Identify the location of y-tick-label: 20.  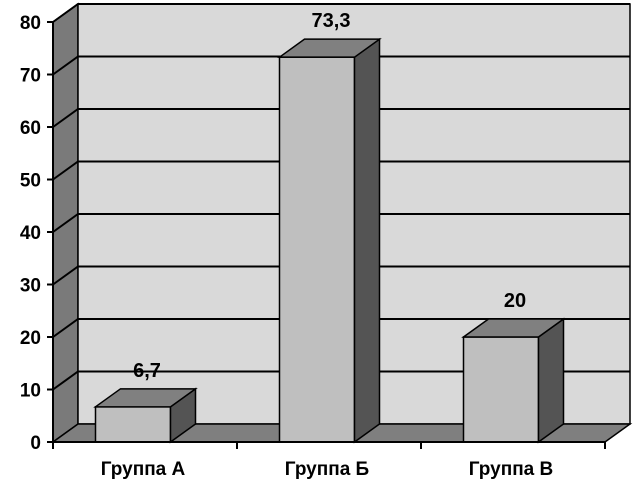
(30, 338).